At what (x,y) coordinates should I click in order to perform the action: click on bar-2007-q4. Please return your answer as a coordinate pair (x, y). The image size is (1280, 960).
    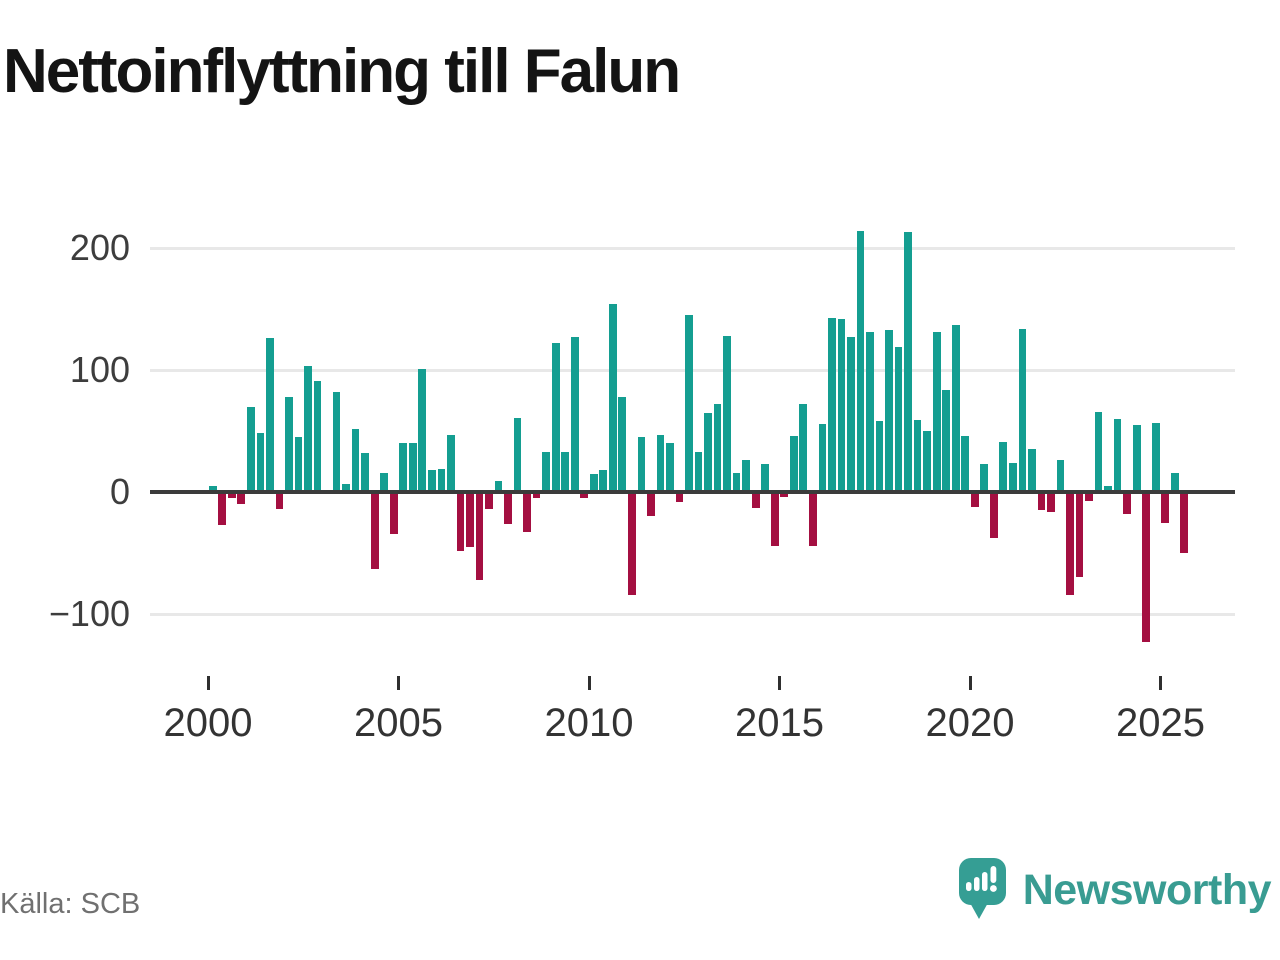
    Looking at the image, I should click on (508, 508).